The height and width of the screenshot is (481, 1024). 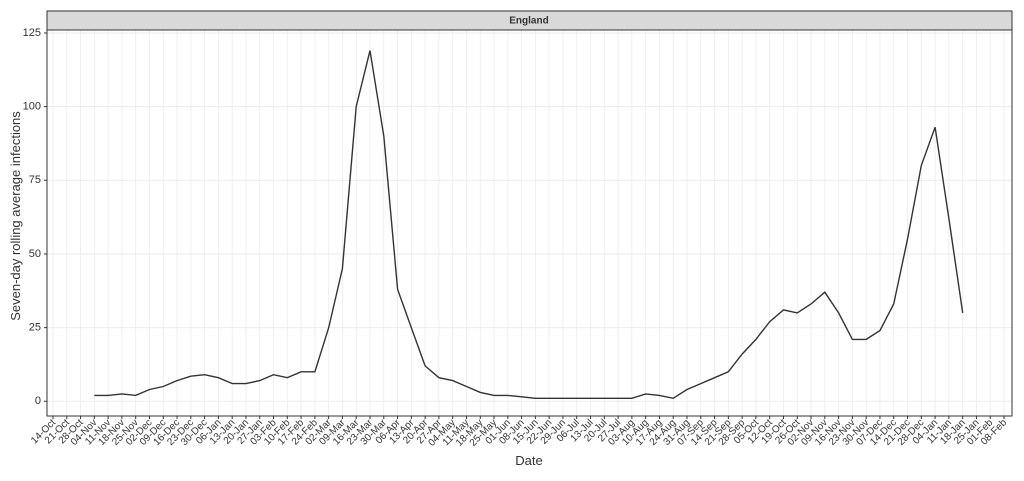 What do you see at coordinates (15, 216) in the screenshot?
I see `y-axis-title: Seven-day rolling average infections` at bounding box center [15, 216].